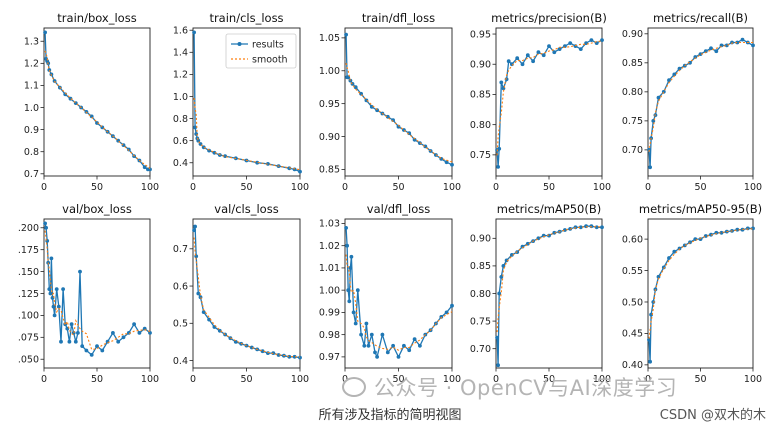  What do you see at coordinates (28, 294) in the screenshot?
I see `y-tick-label: .125` at bounding box center [28, 294].